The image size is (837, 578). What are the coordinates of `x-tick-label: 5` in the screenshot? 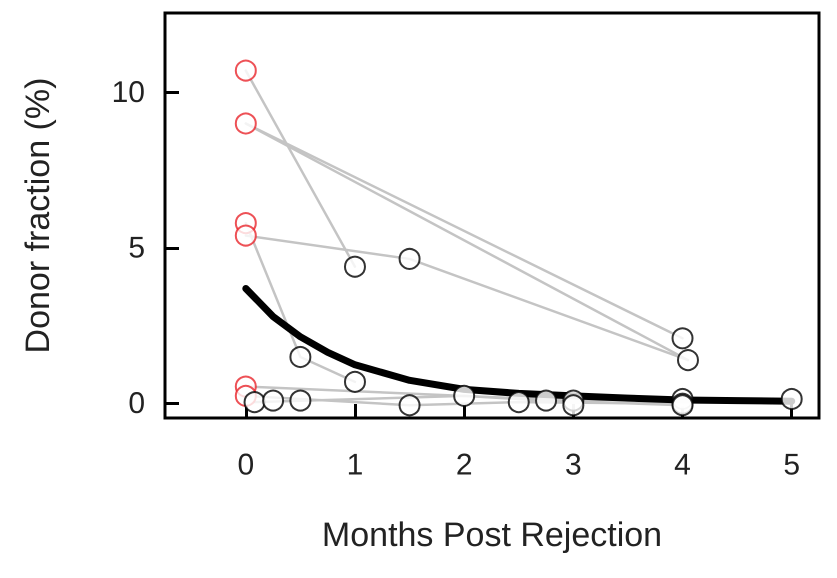 It's located at (791, 465).